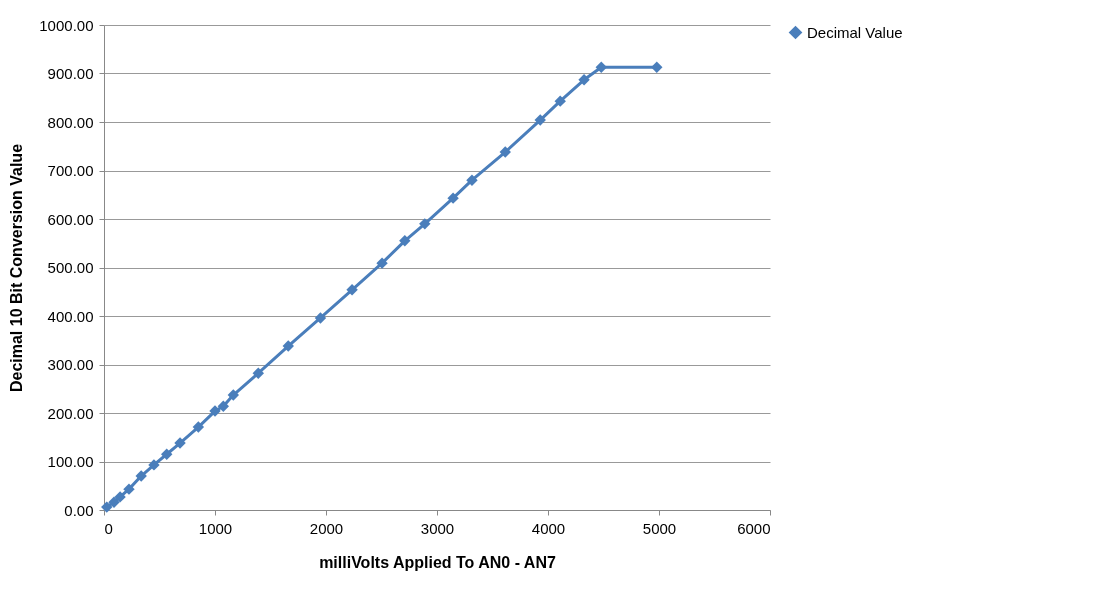  I want to click on y-axis-title: Decimal 10 Bit Conversion Value, so click(17, 268).